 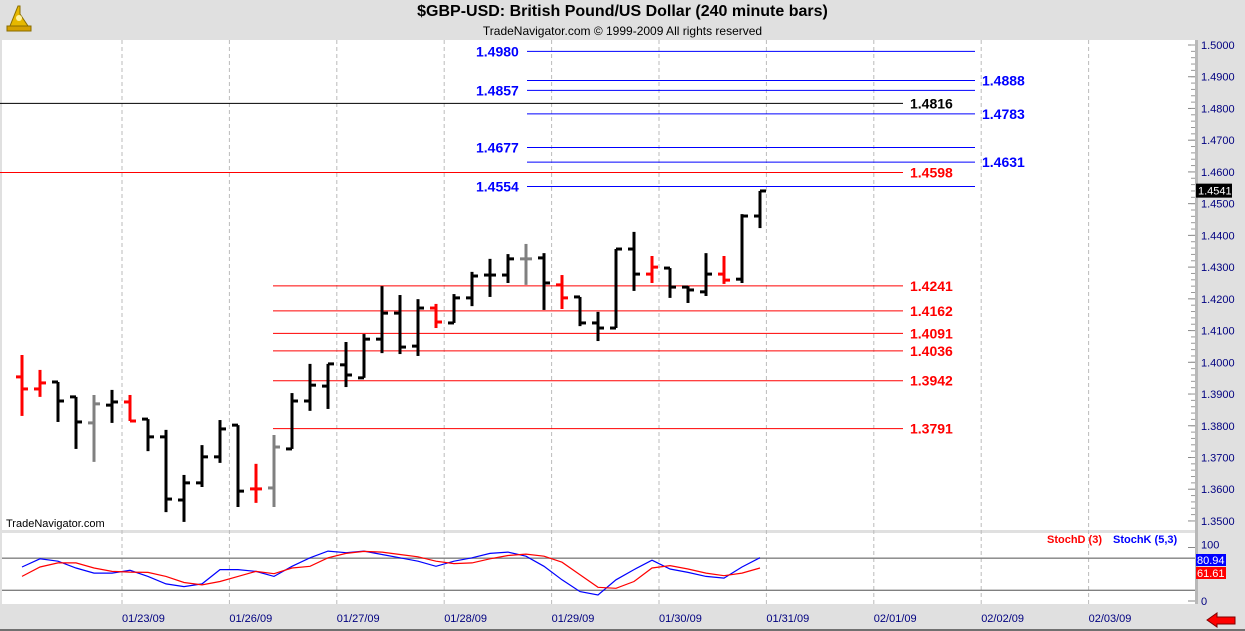 I want to click on stochk-value: 80.94, so click(x=1211, y=561).